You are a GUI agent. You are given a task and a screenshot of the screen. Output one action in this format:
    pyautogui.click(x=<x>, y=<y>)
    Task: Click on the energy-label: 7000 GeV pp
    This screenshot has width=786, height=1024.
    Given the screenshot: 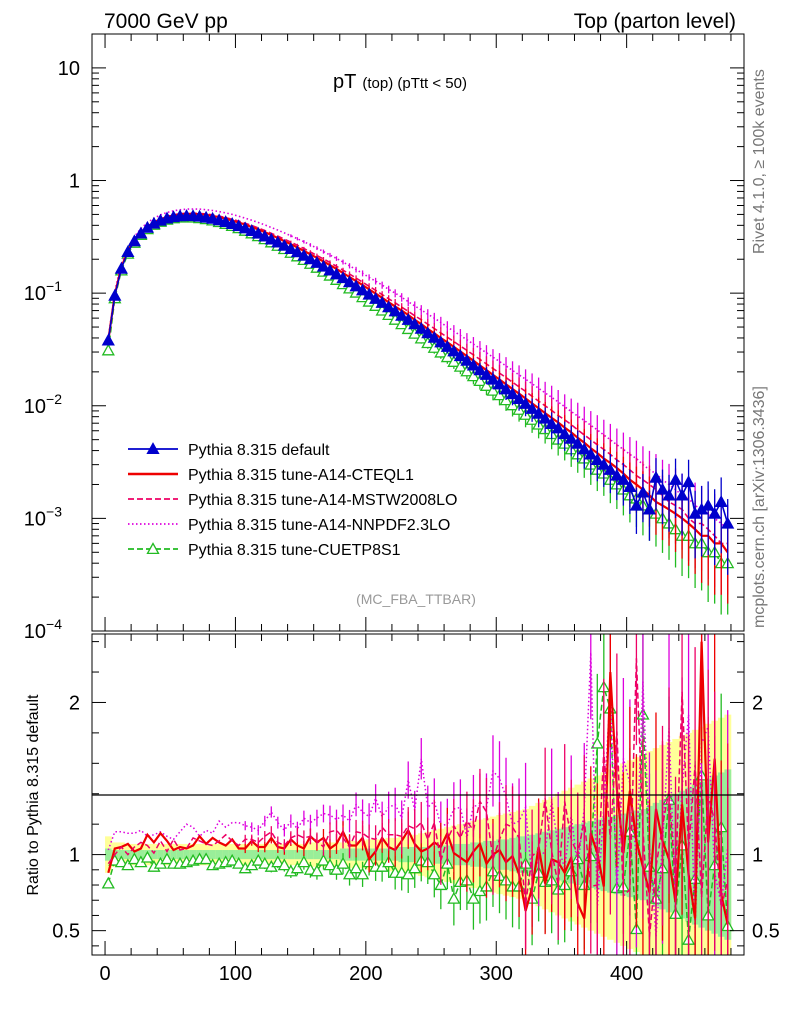 What is the action you would take?
    pyautogui.click(x=166, y=21)
    